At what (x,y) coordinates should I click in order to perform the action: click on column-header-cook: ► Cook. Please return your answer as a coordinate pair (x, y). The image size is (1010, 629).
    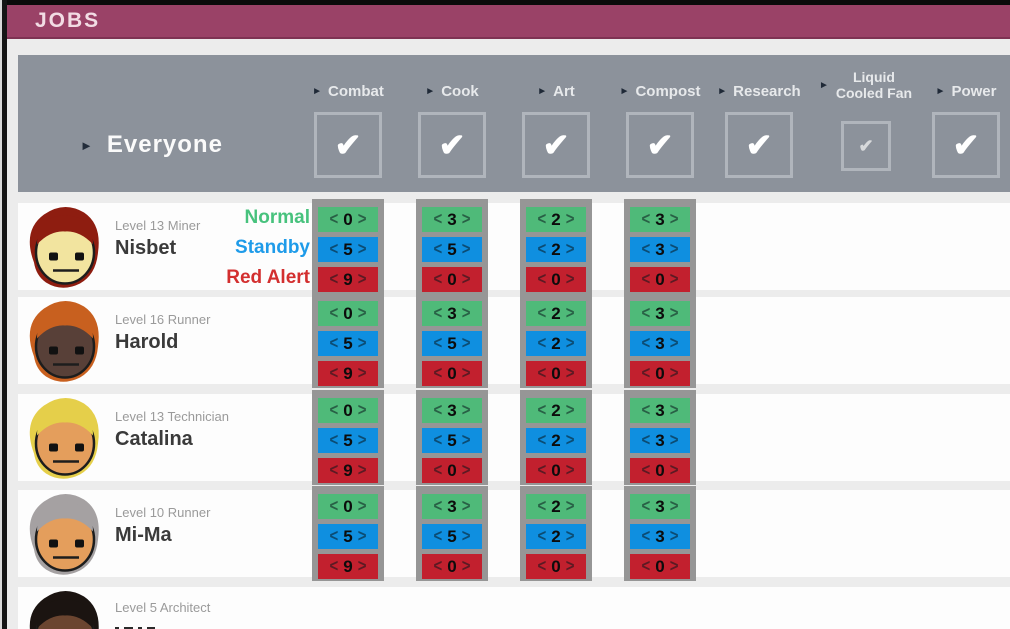
    Looking at the image, I should click on (452, 91).